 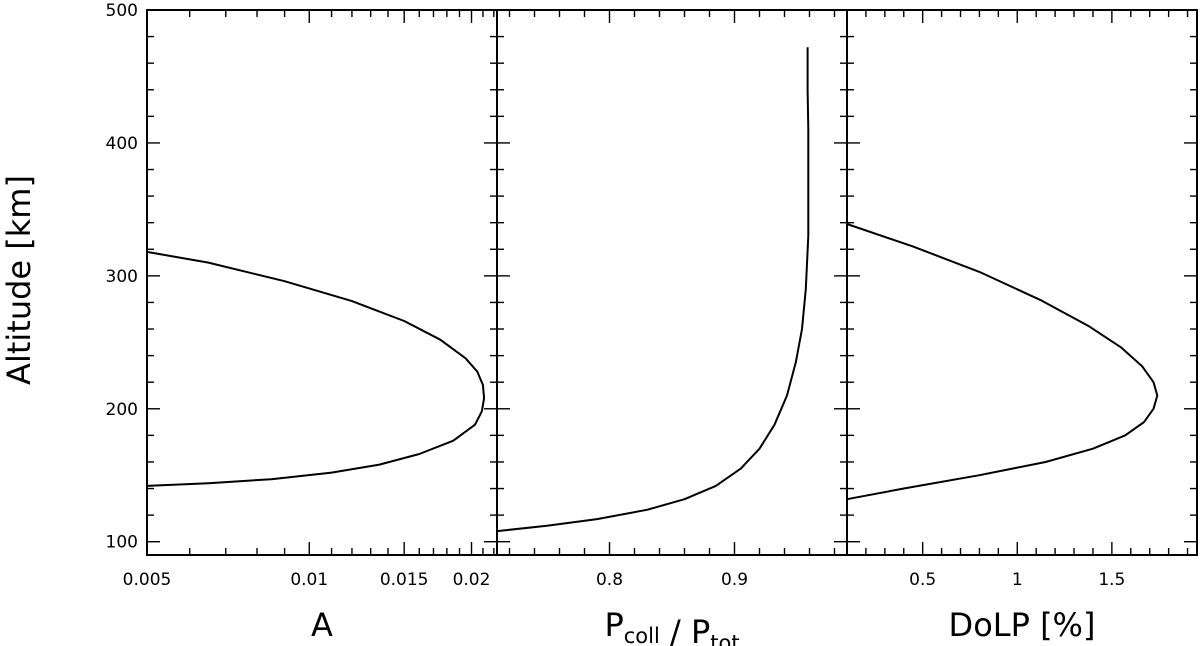 I want to click on x-axis-label: DoLP [%], so click(x=1022, y=625).